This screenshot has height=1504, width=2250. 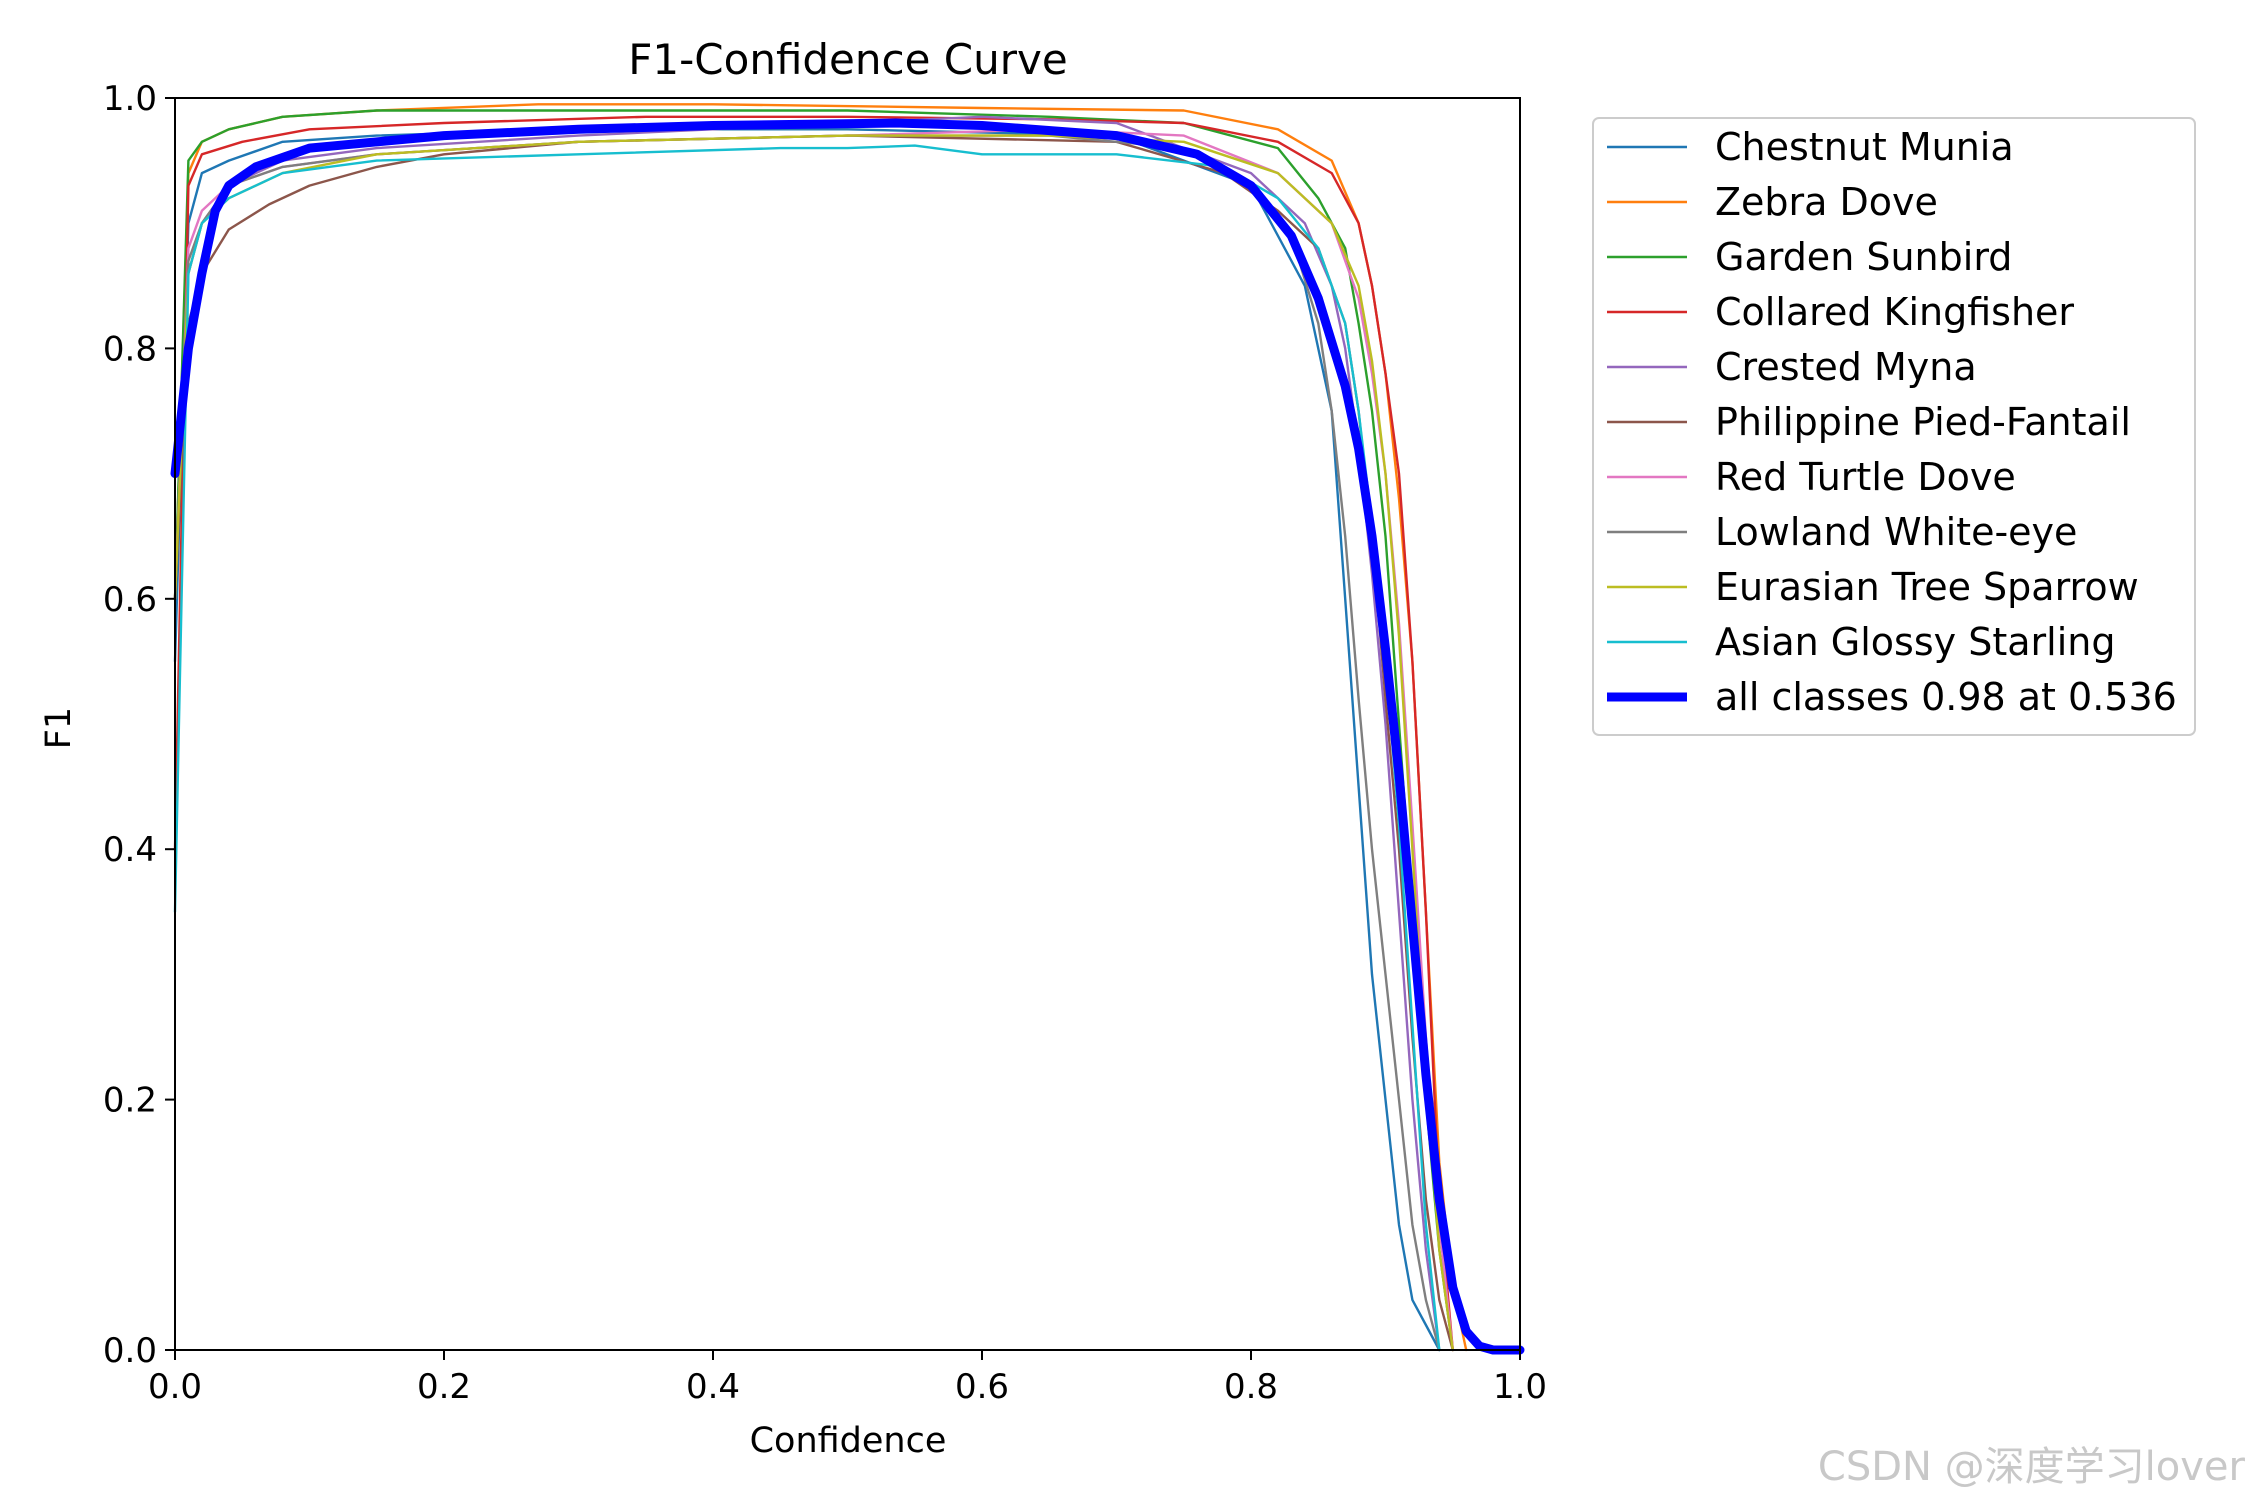 What do you see at coordinates (1923, 422) in the screenshot?
I see `legend-label: Philippine Pied-Fantail` at bounding box center [1923, 422].